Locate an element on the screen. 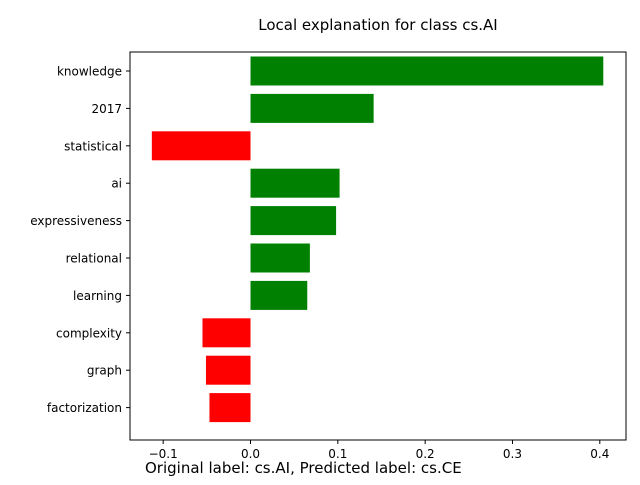 This screenshot has width=640, height=485. y-tick-label: expressiveness is located at coordinates (76, 221).